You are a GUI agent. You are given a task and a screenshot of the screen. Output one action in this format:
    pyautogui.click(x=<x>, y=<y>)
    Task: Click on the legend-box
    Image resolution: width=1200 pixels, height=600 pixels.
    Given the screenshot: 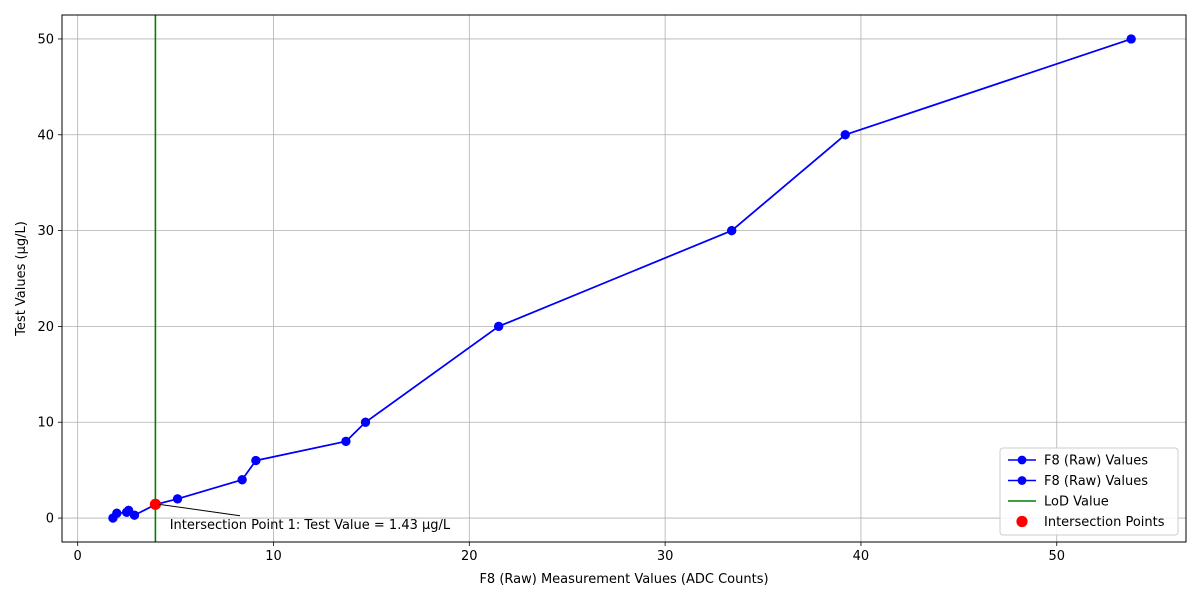 What is the action you would take?
    pyautogui.click(x=1089, y=491)
    